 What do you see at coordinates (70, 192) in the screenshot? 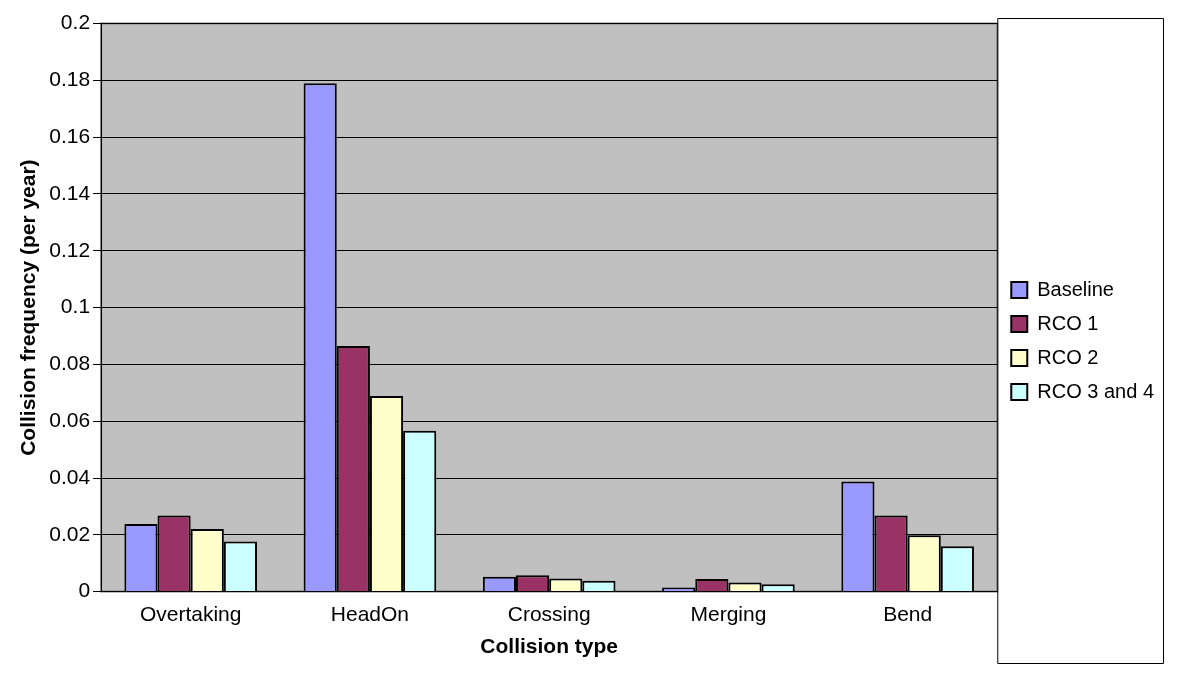
I see `y-tick-label: 0.14` at bounding box center [70, 192].